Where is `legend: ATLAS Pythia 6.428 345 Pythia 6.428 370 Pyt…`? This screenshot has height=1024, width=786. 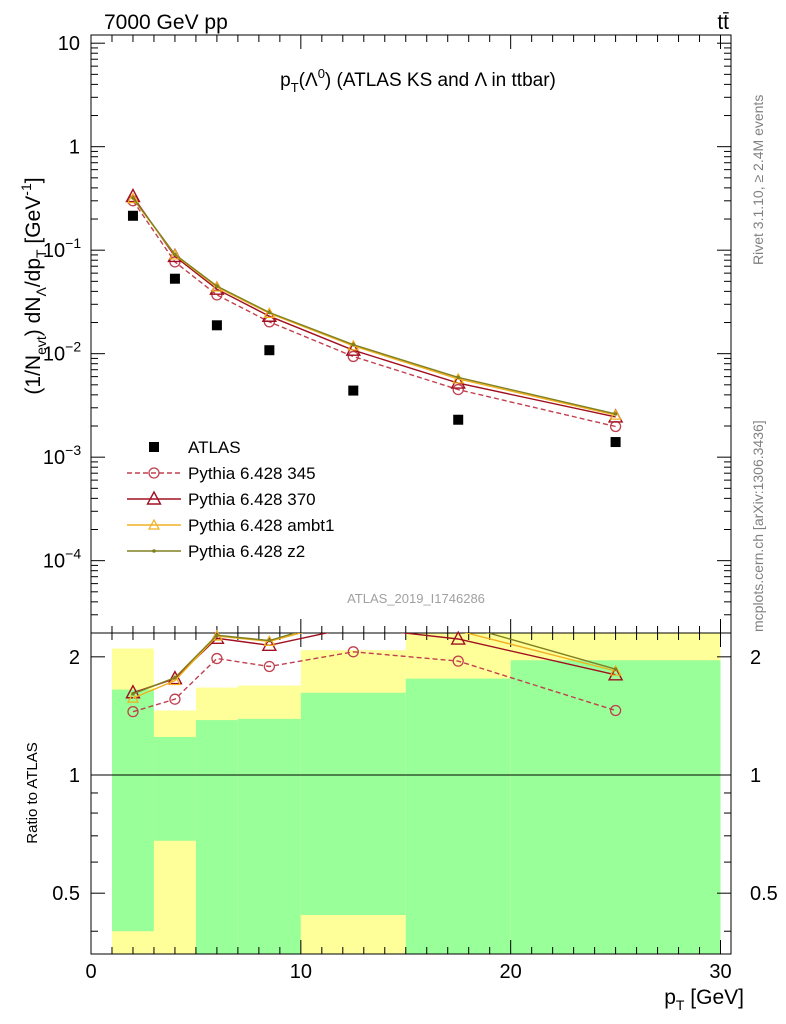 legend: ATLAS Pythia 6.428 345 Pythia 6.428 370 Pyt… is located at coordinates (230, 499).